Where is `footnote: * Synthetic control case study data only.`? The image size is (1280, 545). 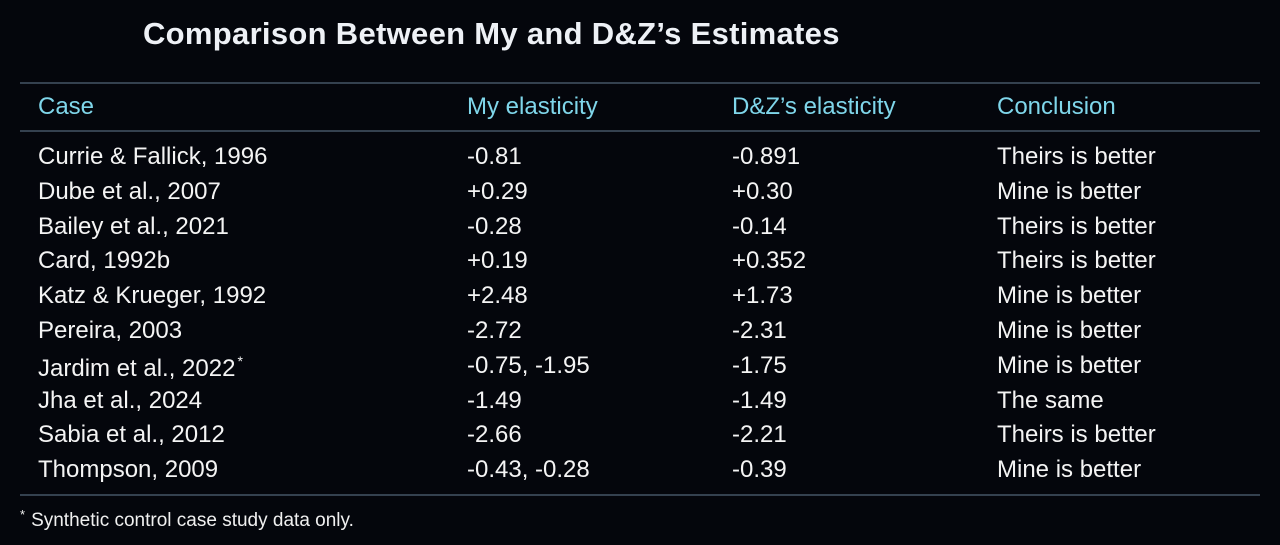 footnote: * Synthetic control case study data only. is located at coordinates (187, 519).